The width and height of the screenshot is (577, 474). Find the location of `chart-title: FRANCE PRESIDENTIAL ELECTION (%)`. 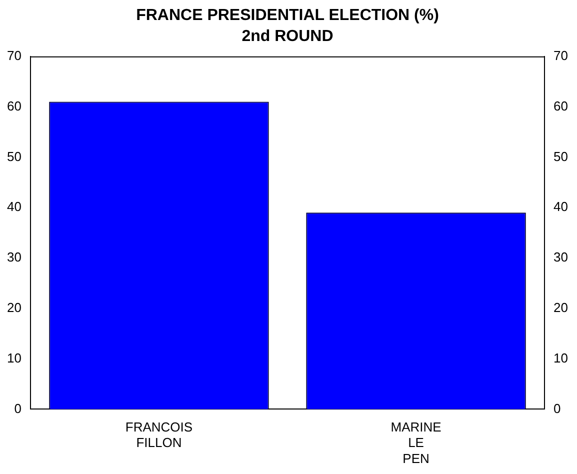

chart-title: FRANCE PRESIDENTIAL ELECTION (%) is located at coordinates (287, 15).